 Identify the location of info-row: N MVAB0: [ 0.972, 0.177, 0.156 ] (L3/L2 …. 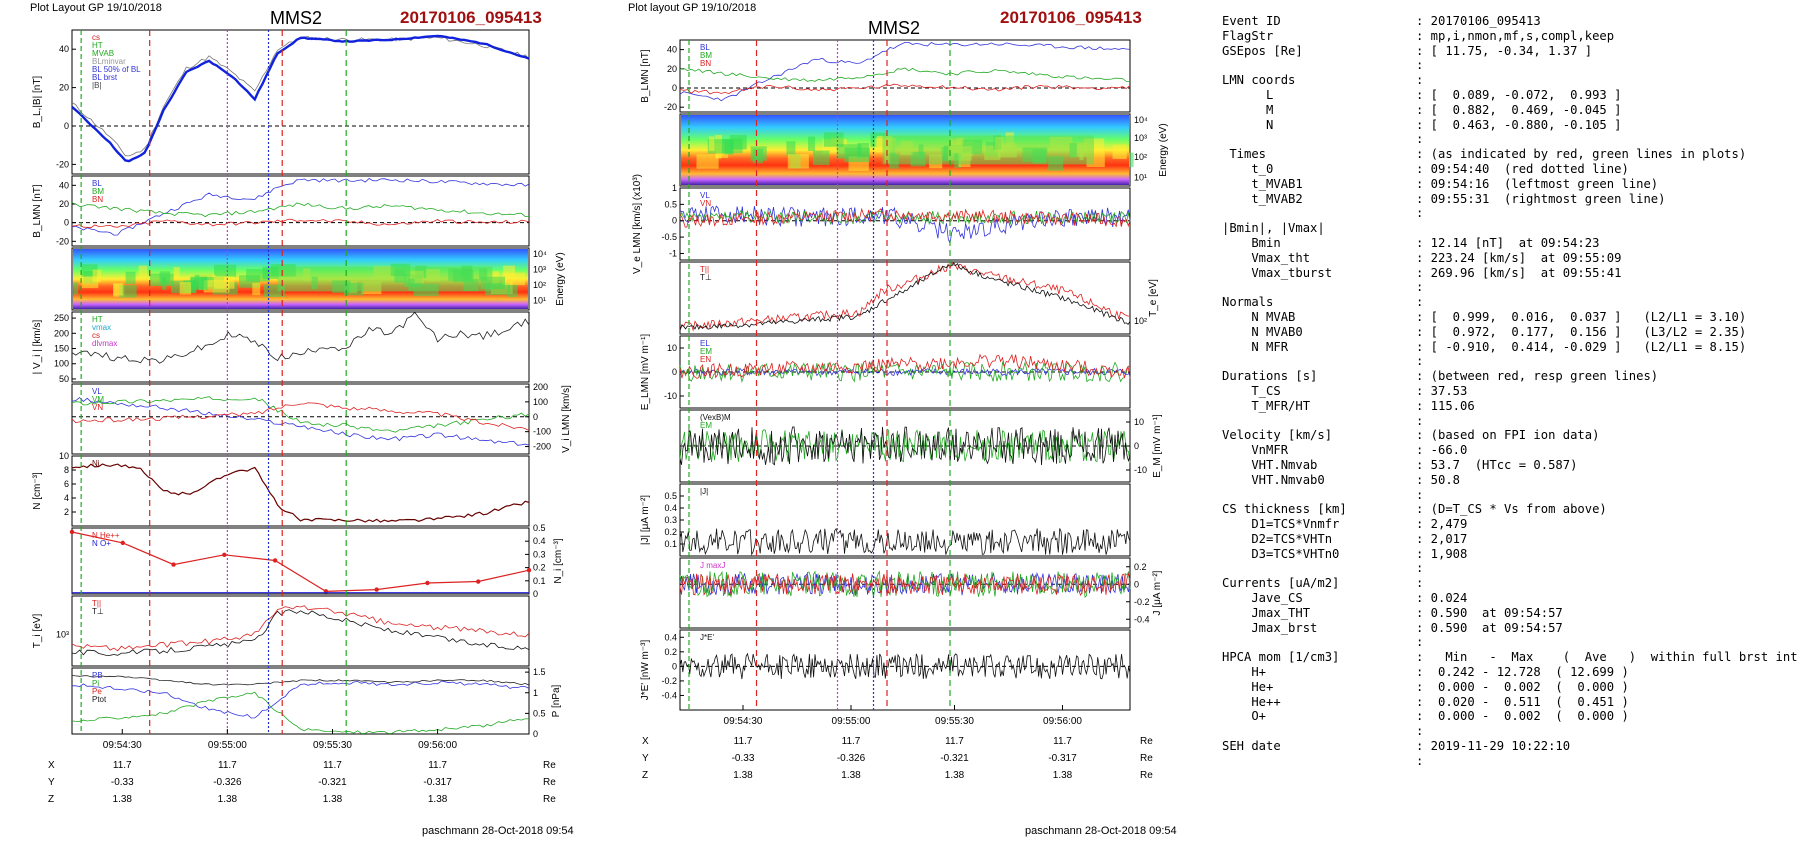
(1507, 332).